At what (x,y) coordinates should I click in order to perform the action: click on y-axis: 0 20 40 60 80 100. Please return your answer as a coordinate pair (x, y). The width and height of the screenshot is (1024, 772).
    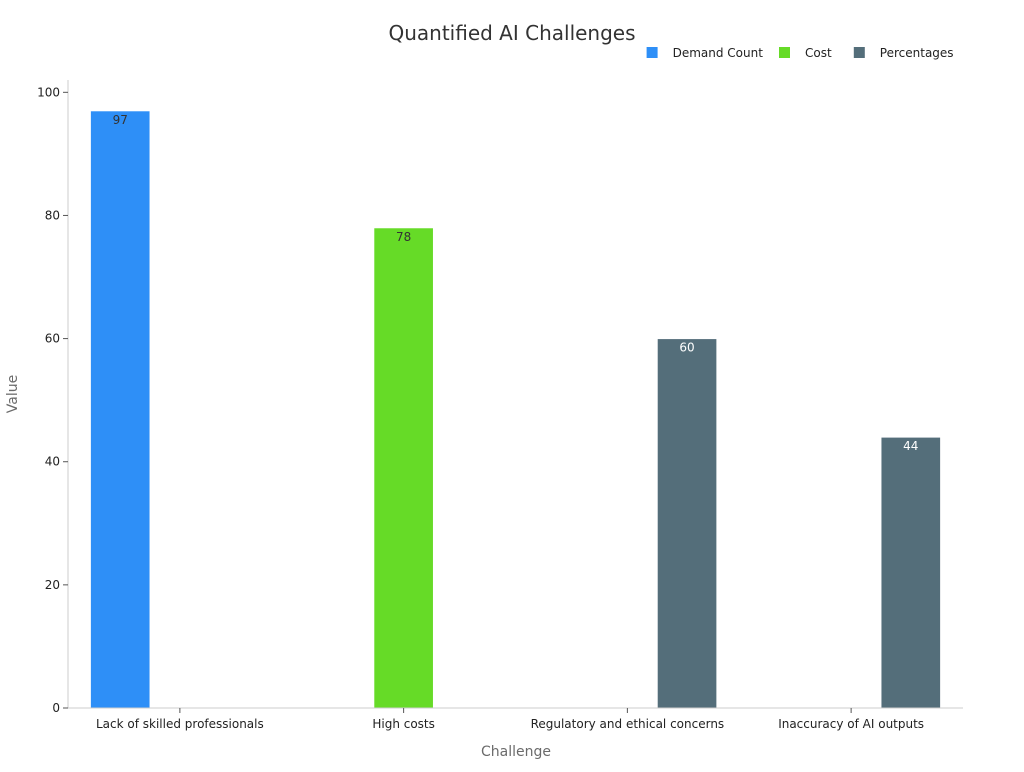
    Looking at the image, I should click on (53, 397).